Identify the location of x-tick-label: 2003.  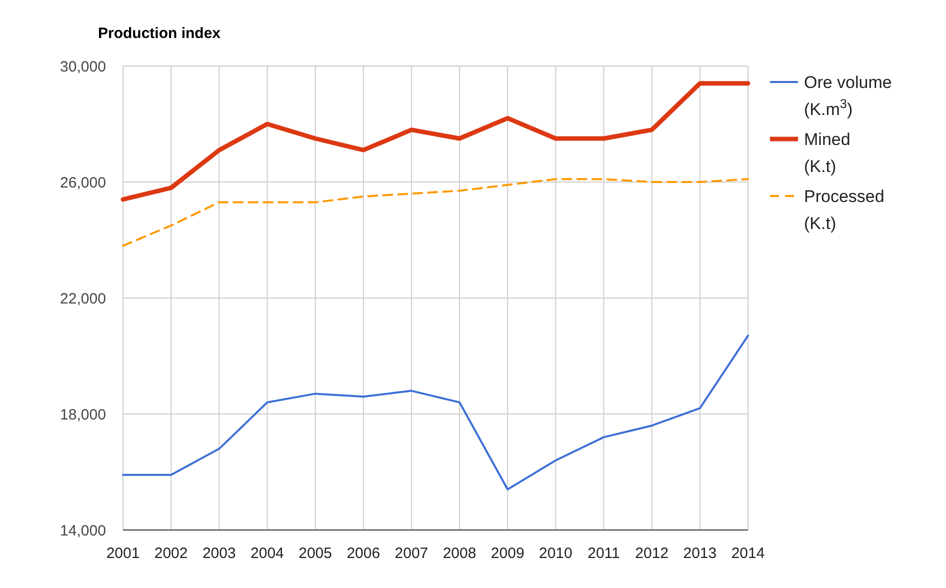
(219, 553).